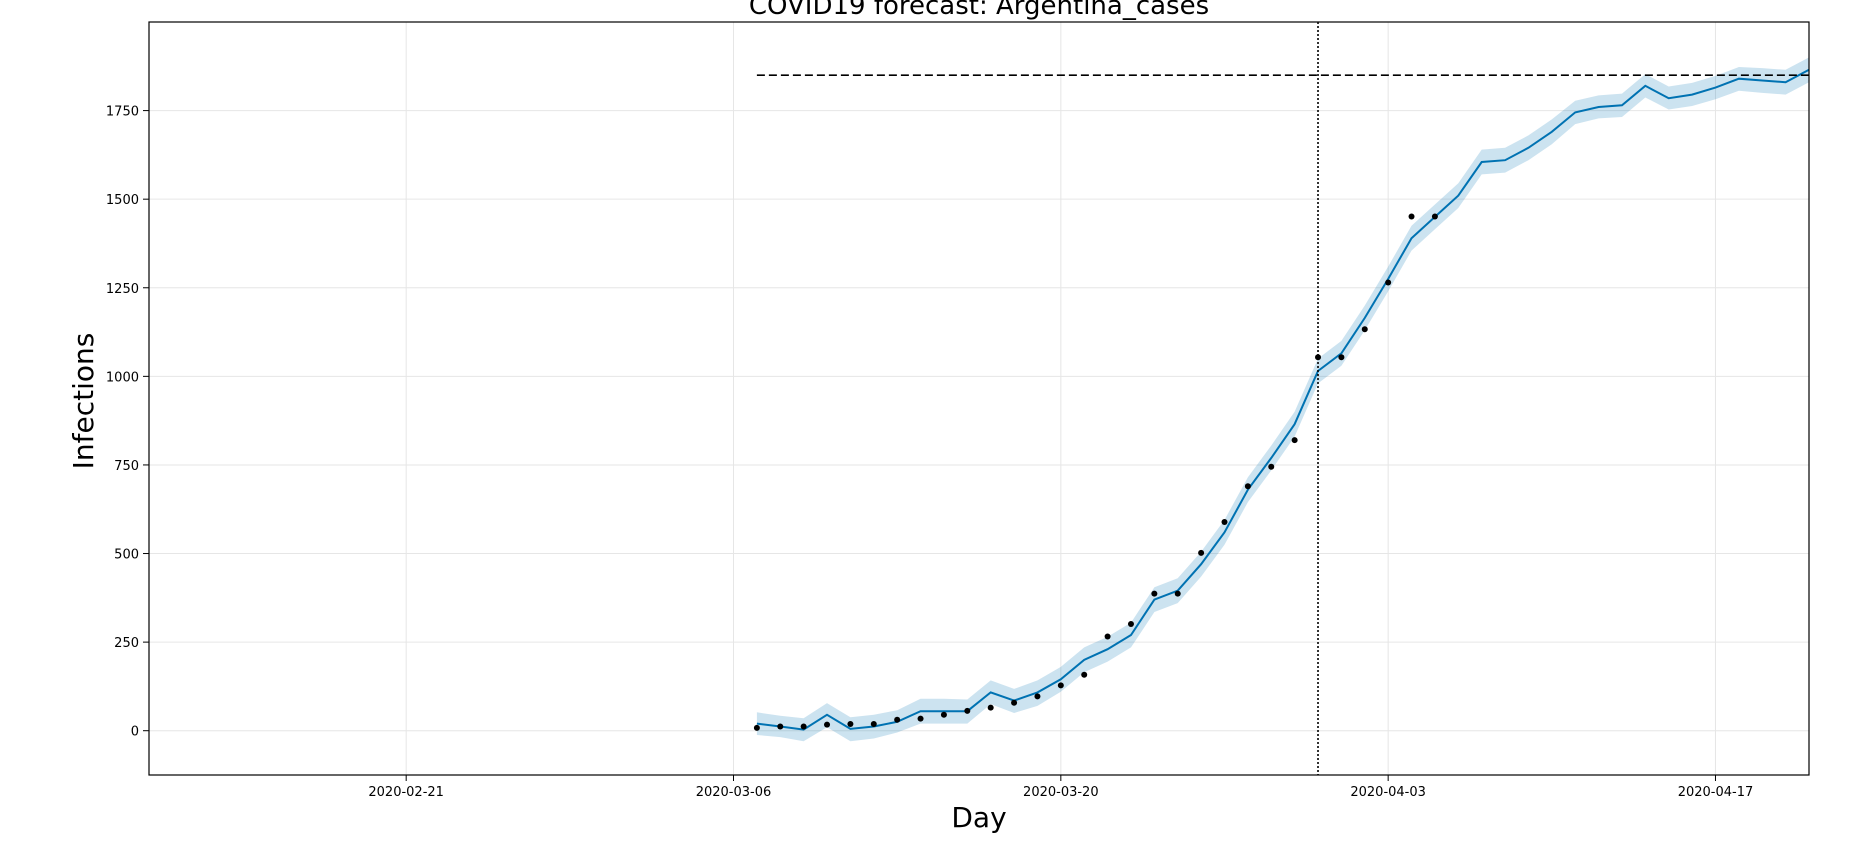 The height and width of the screenshot is (854, 1850). What do you see at coordinates (1388, 792) in the screenshot?
I see `x-tick-label: 2020-04-03` at bounding box center [1388, 792].